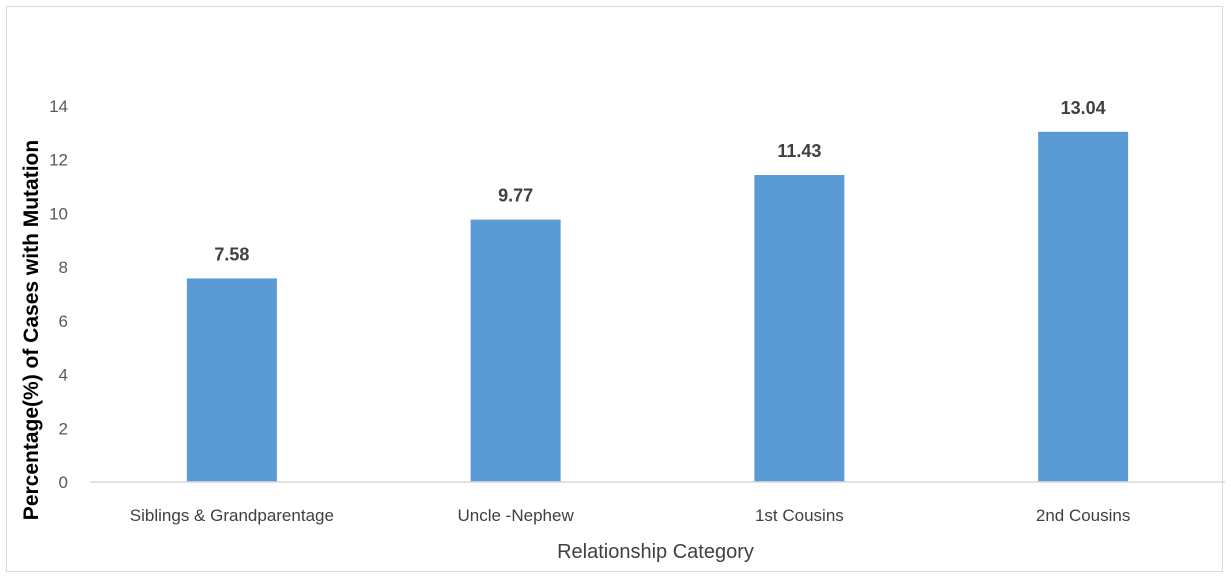 The width and height of the screenshot is (1231, 580). Describe the element at coordinates (58, 106) in the screenshot. I see `y-tick-label-7: 14` at that location.